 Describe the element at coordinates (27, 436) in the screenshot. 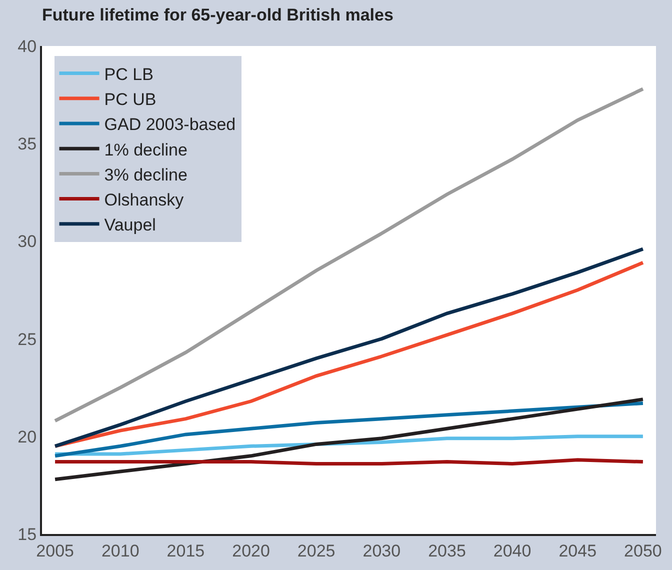

I see `y-tick-label: 20` at that location.